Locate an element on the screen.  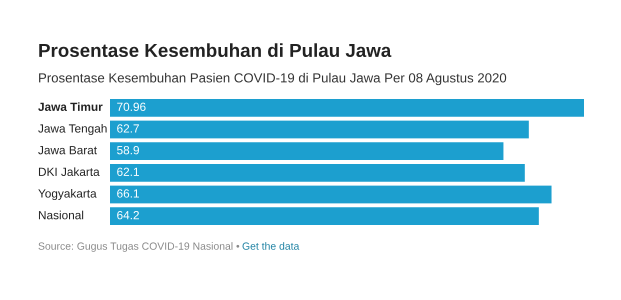
y-tick-label: Nasional is located at coordinates (61, 215).